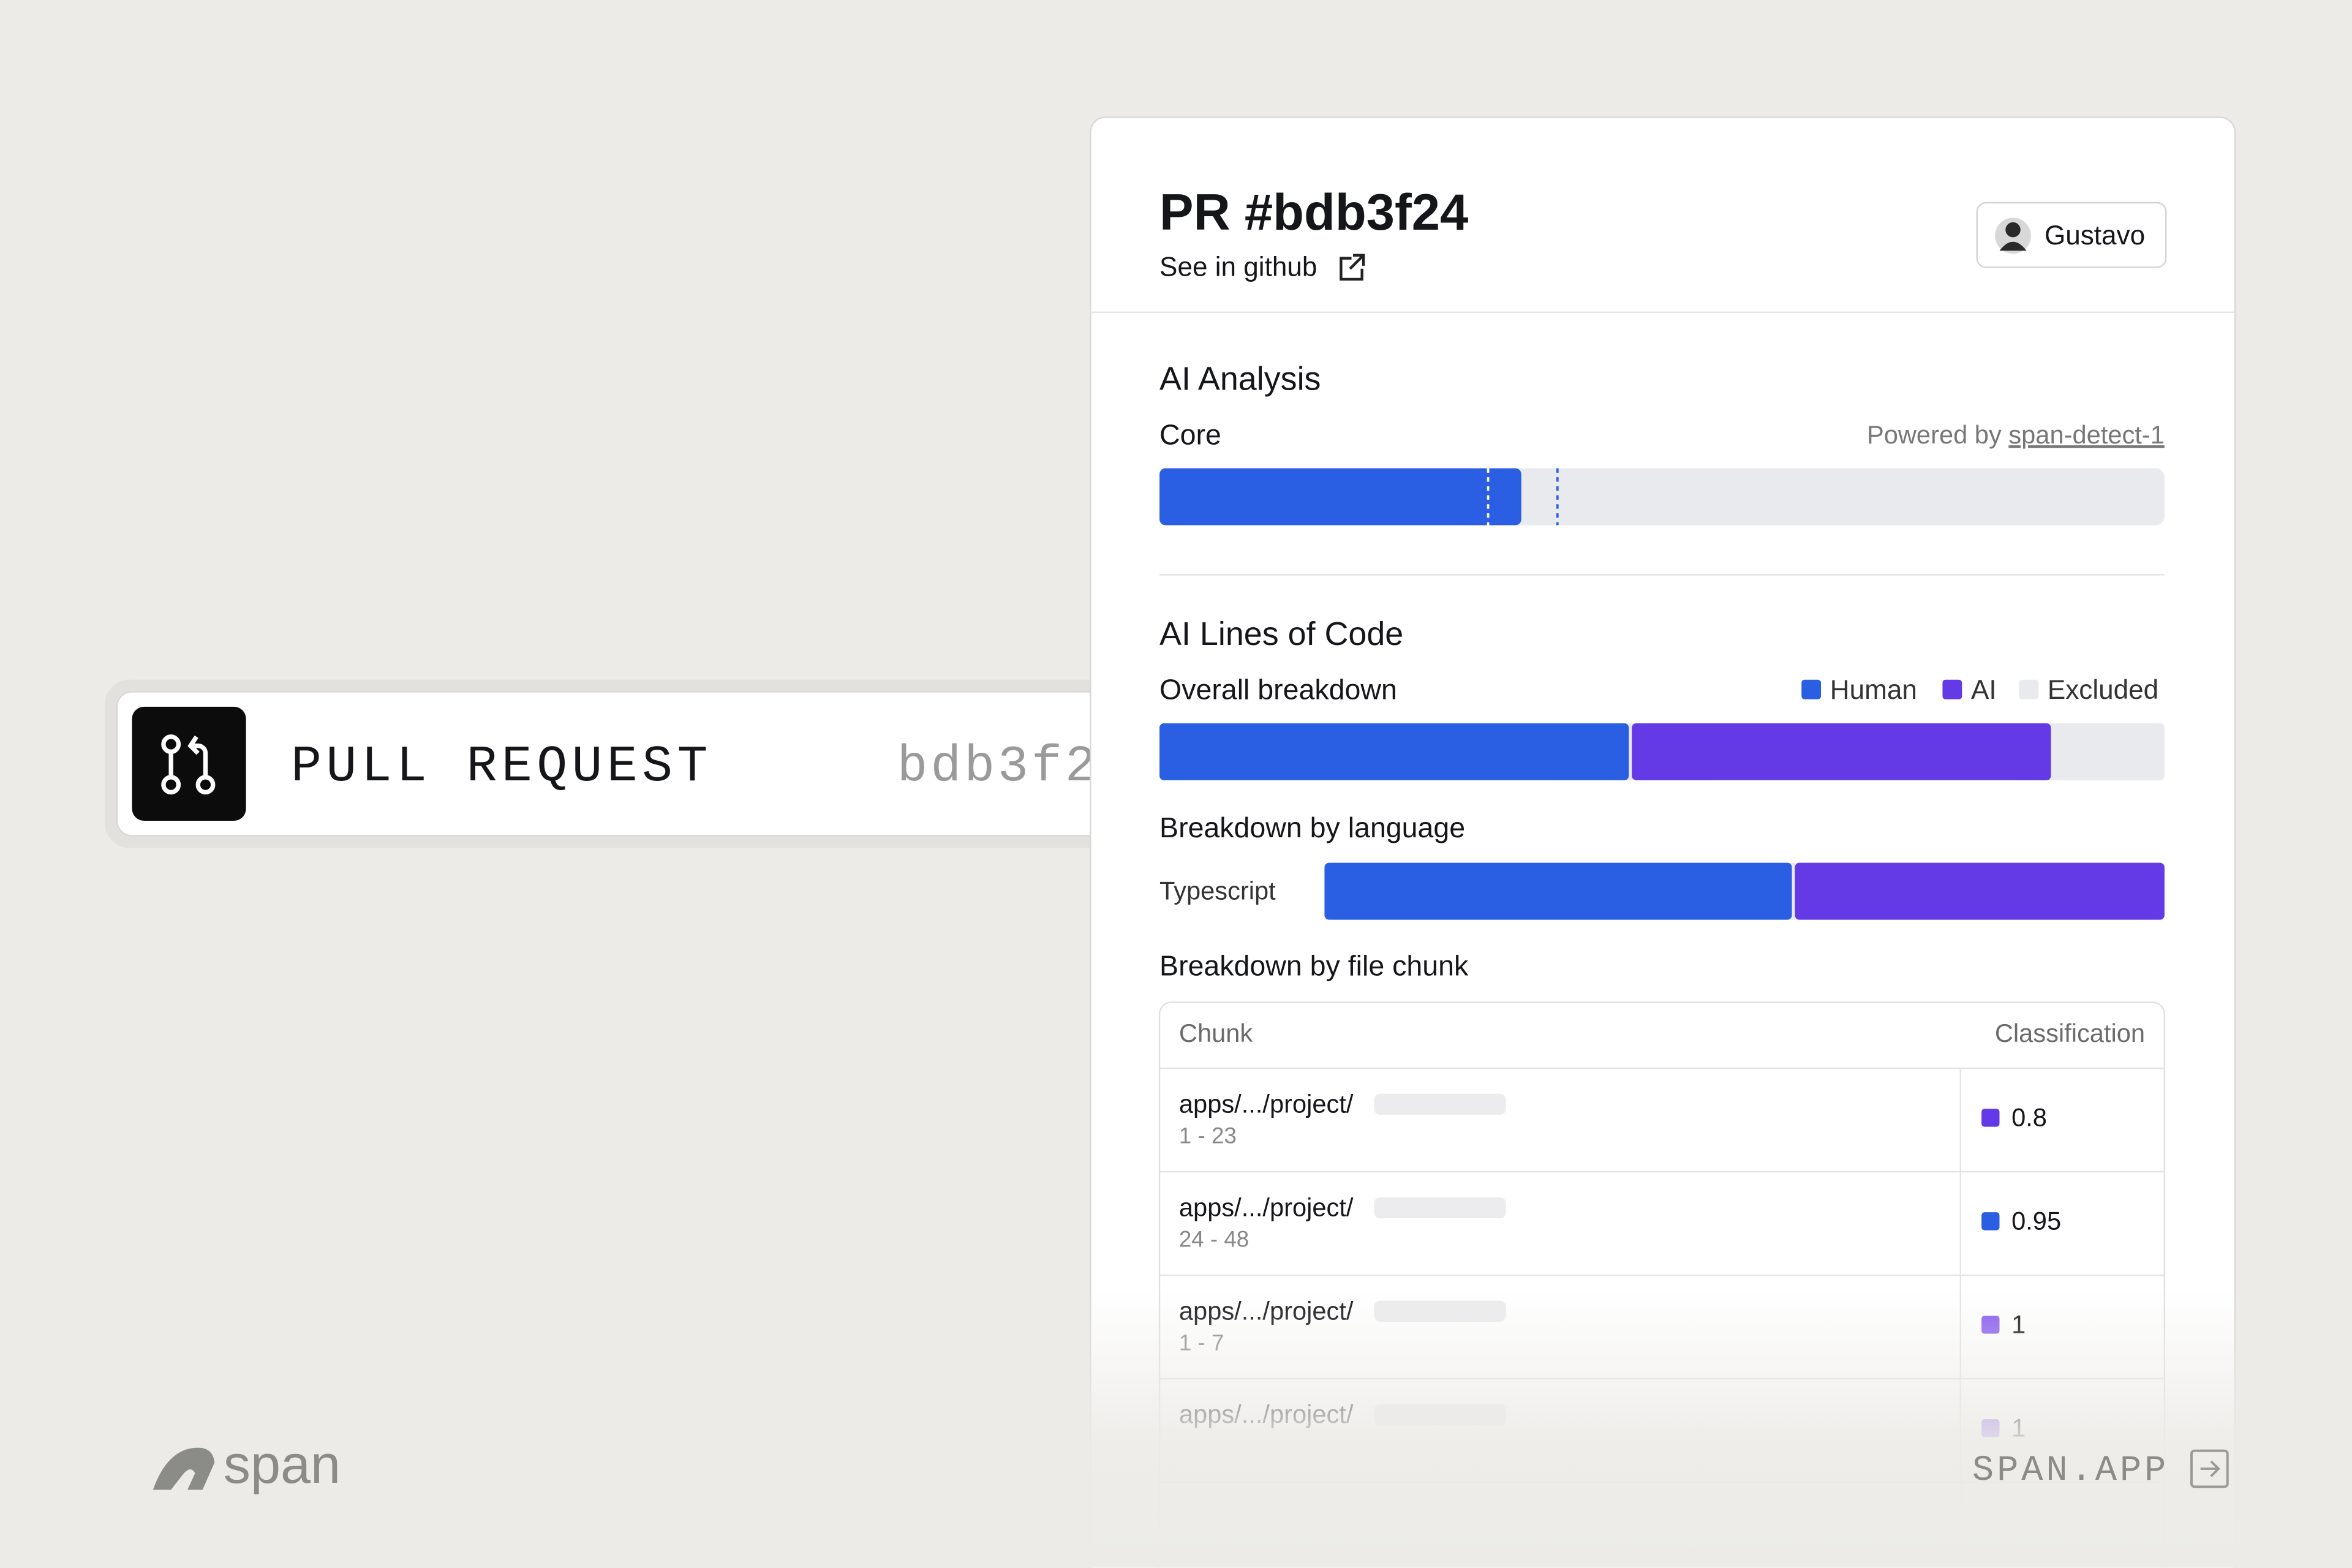 The height and width of the screenshot is (1568, 2352). I want to click on avatar-head, so click(2013, 230).